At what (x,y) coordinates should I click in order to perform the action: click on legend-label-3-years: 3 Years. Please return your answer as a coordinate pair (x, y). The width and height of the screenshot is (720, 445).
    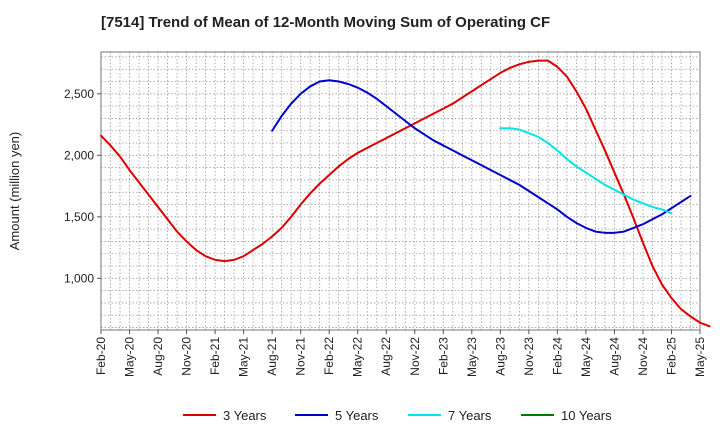
    Looking at the image, I should click on (245, 415).